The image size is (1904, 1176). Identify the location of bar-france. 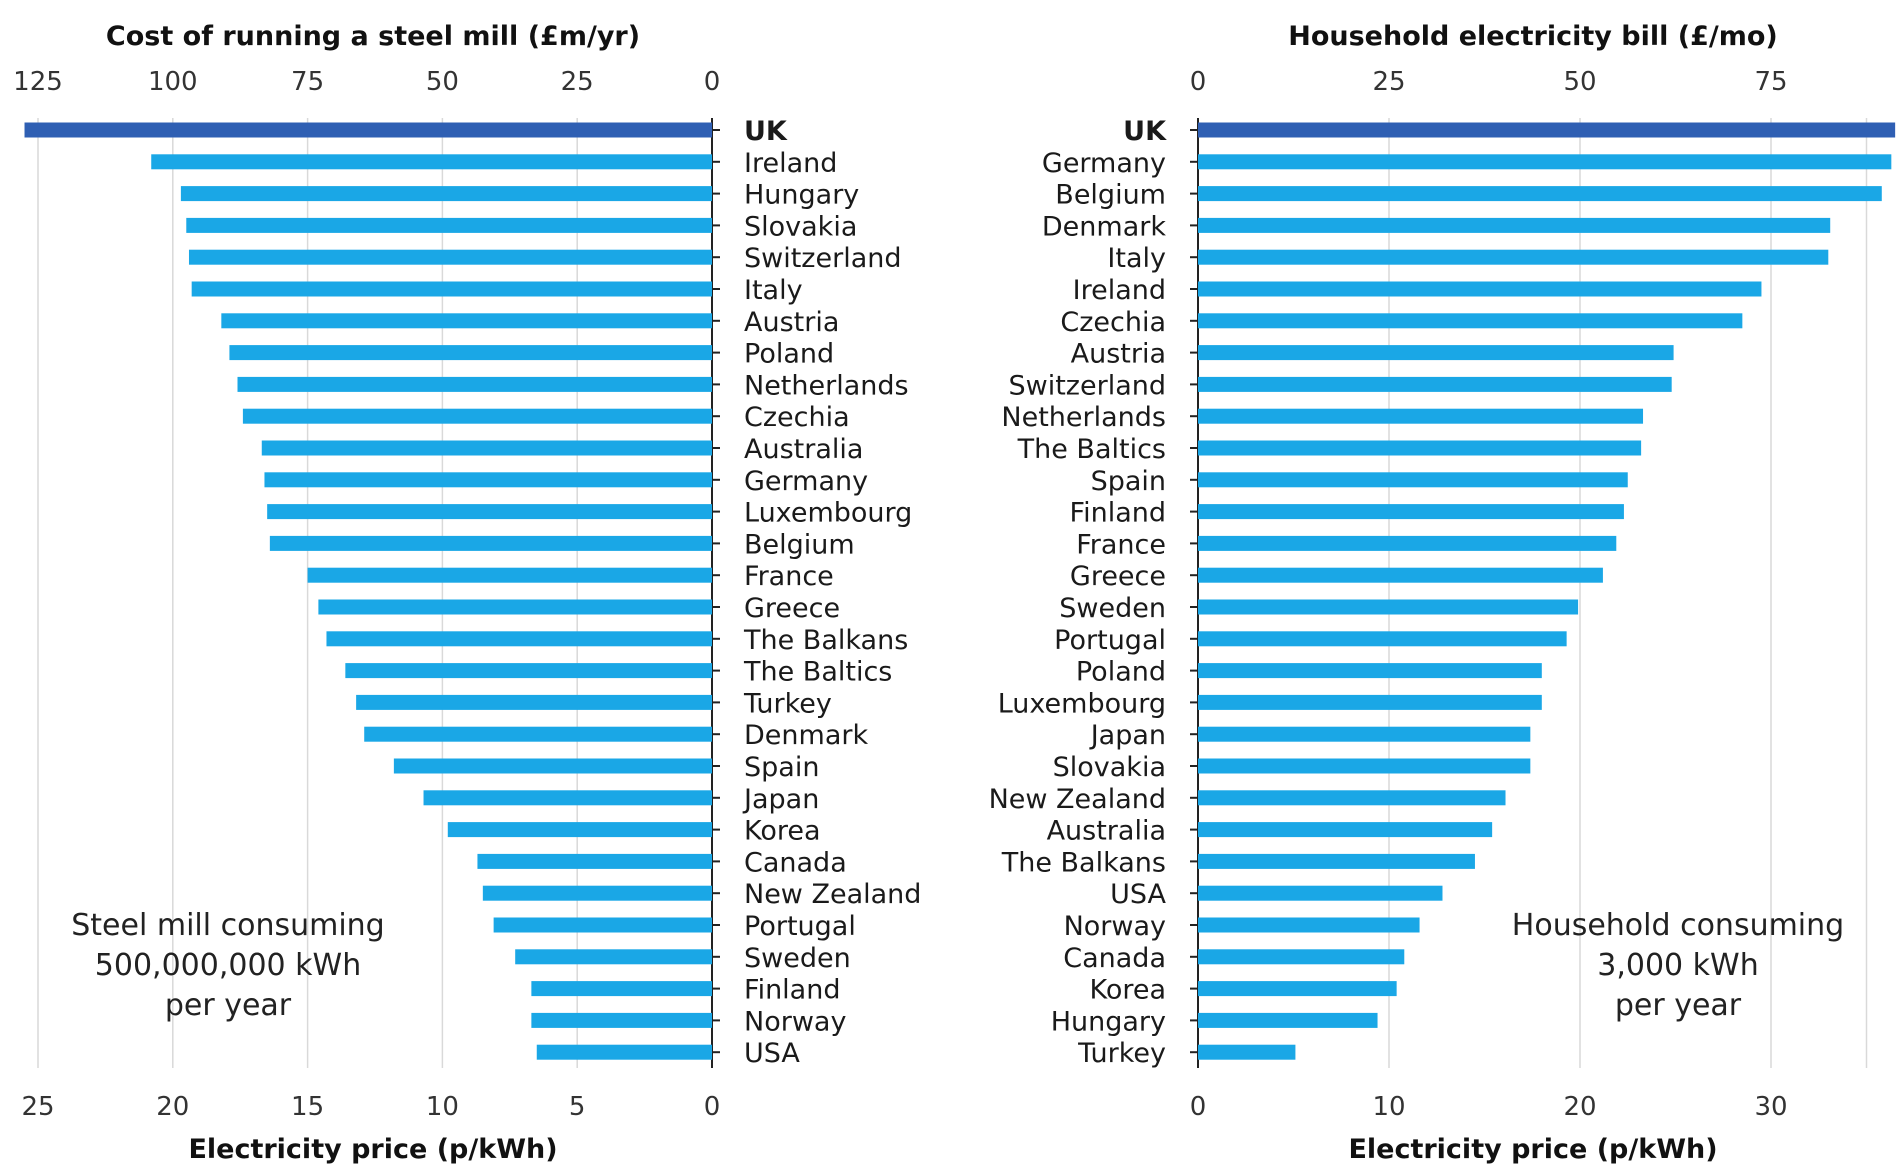
(509, 575).